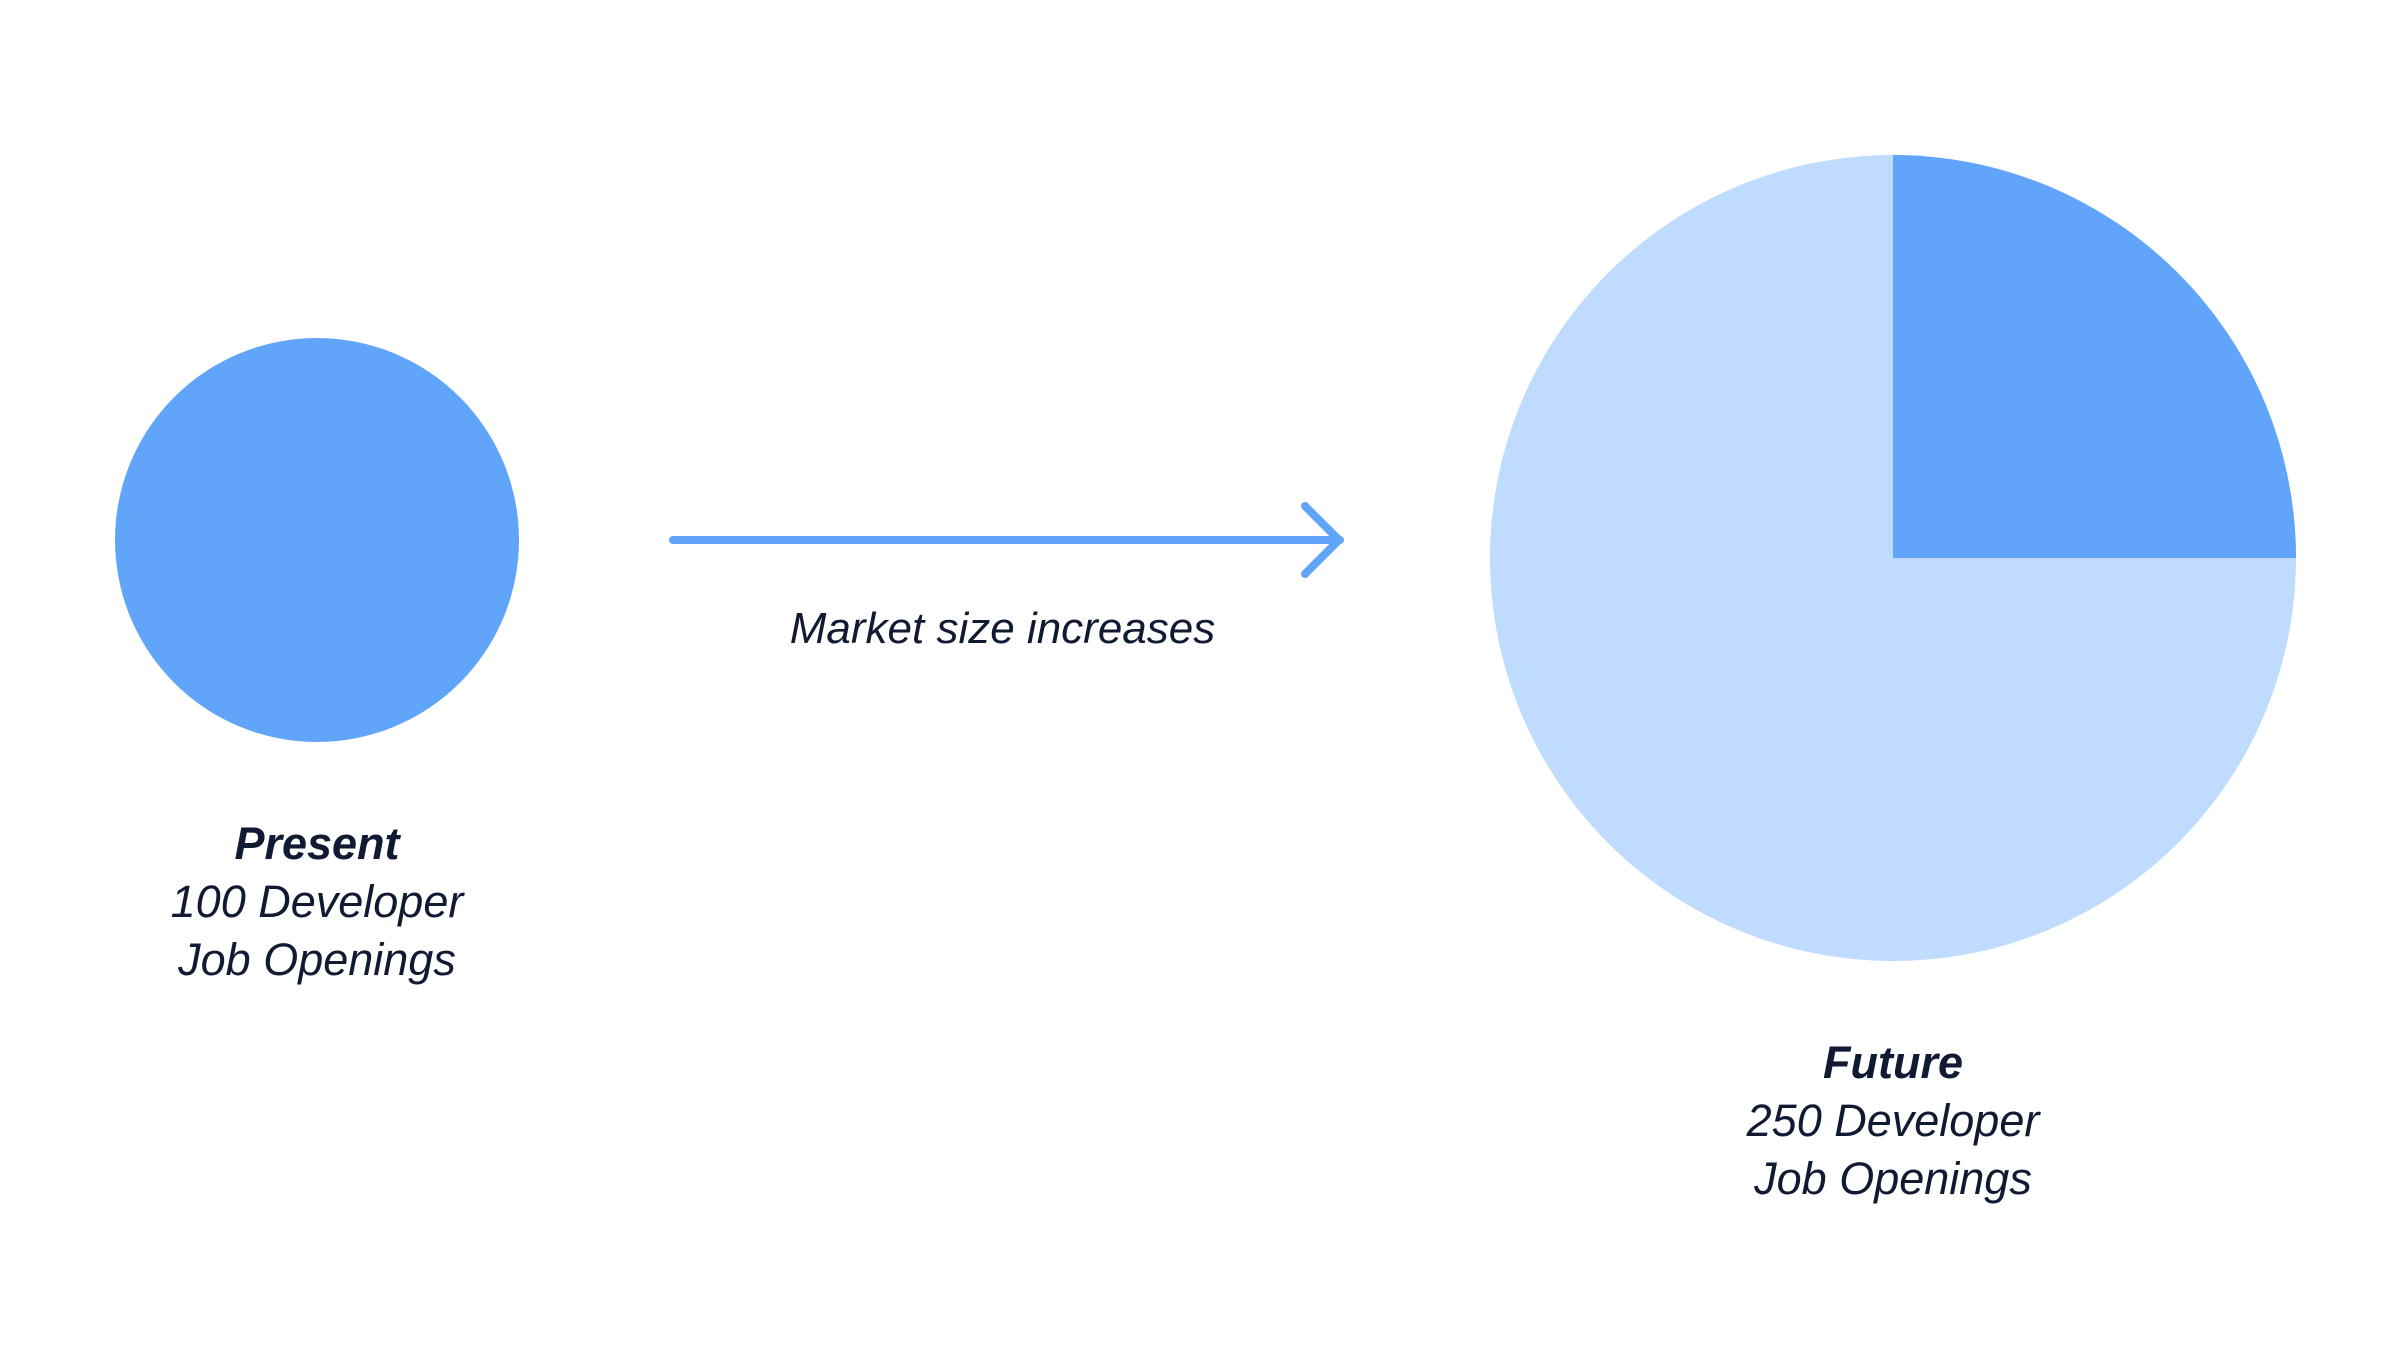 This screenshot has height=1350, width=2400. Describe the element at coordinates (1002, 628) in the screenshot. I see `arrow-label: Market size increases` at that location.